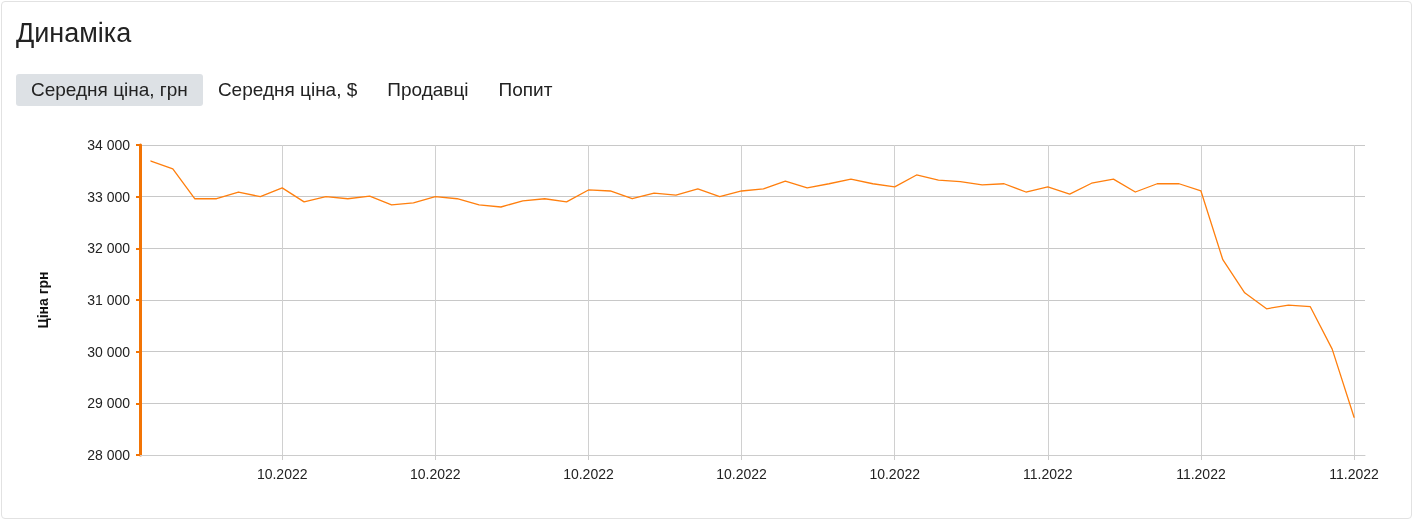  I want to click on text: Середня ціна, $, so click(287, 90).